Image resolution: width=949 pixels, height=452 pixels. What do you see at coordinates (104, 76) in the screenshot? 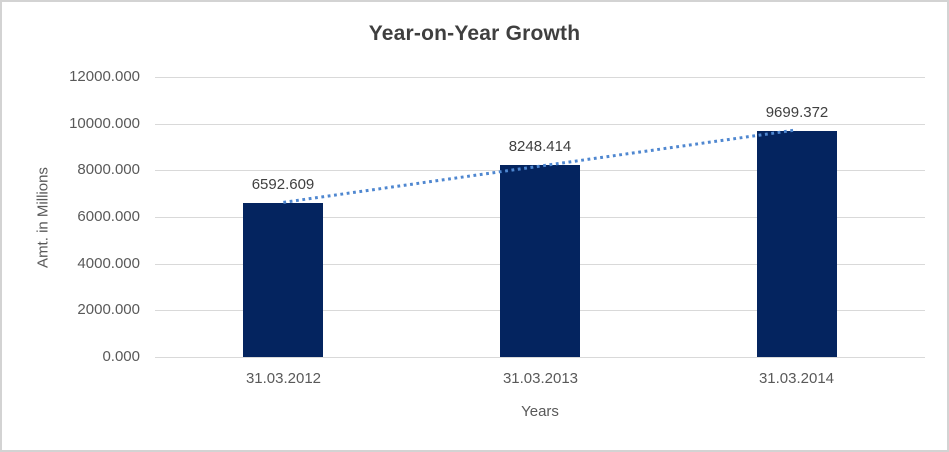
I see `y-tick-label: 12000.000` at bounding box center [104, 76].